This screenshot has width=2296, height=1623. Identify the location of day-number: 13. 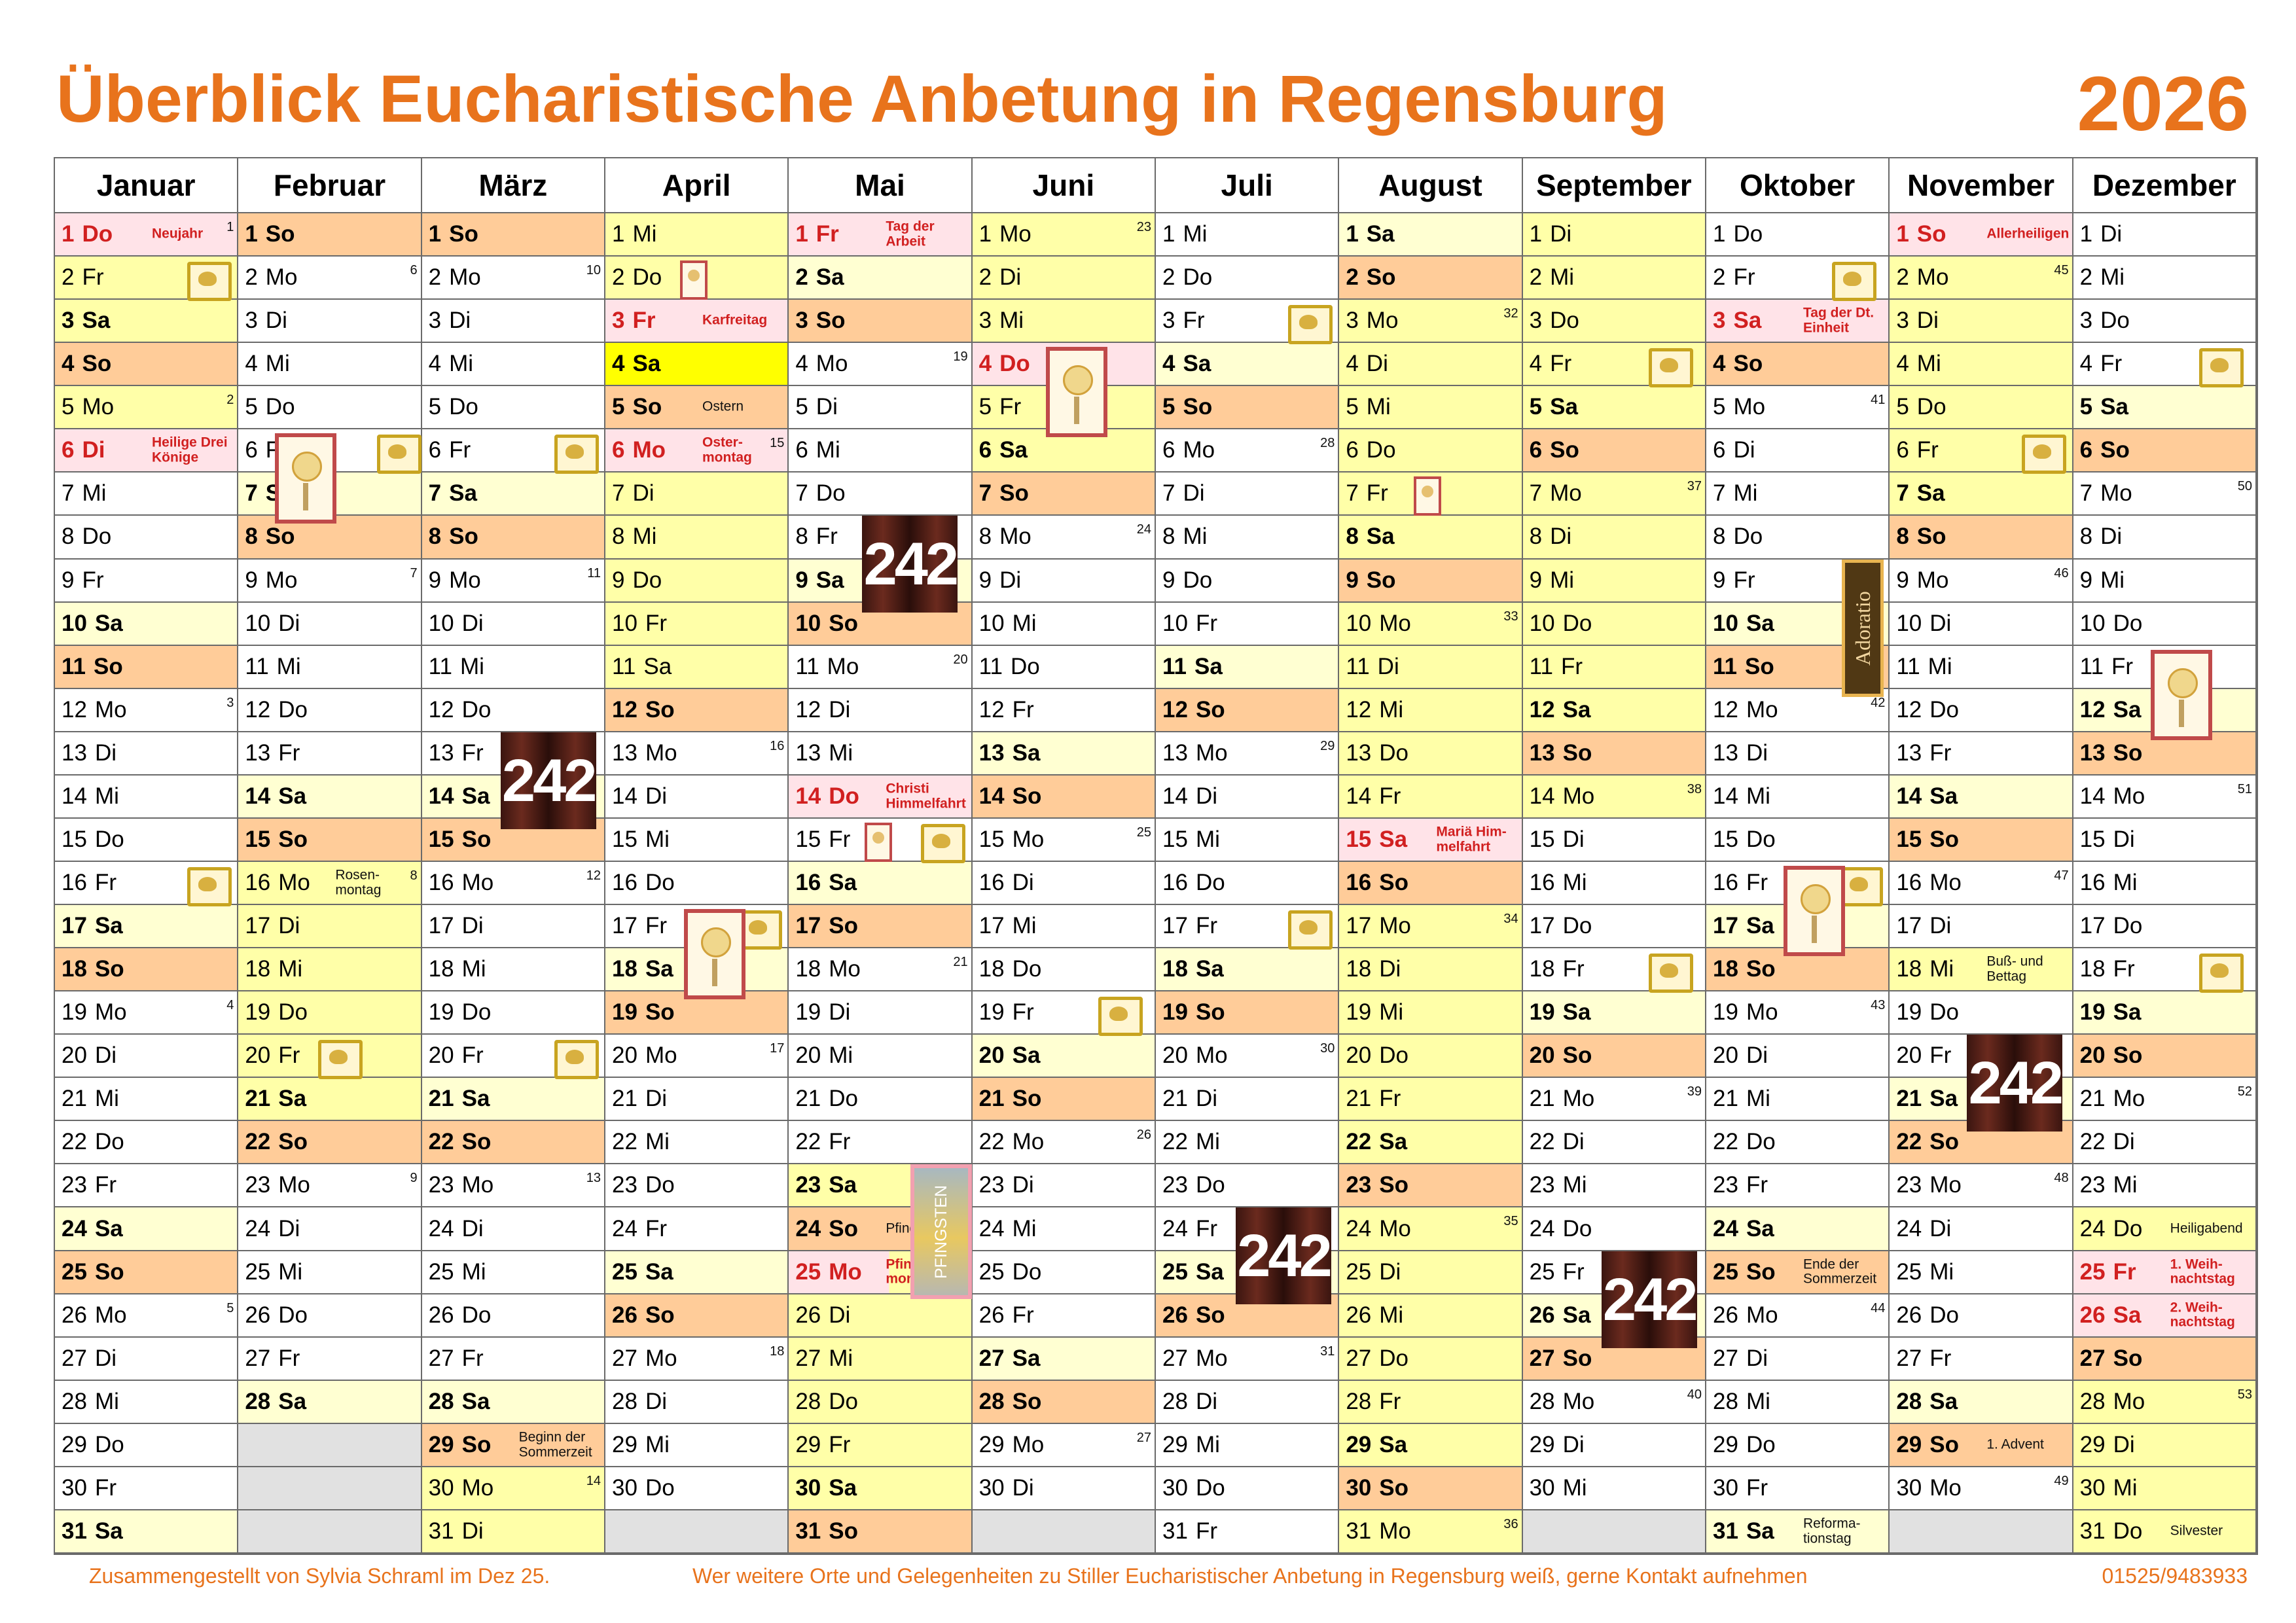
(1725, 753).